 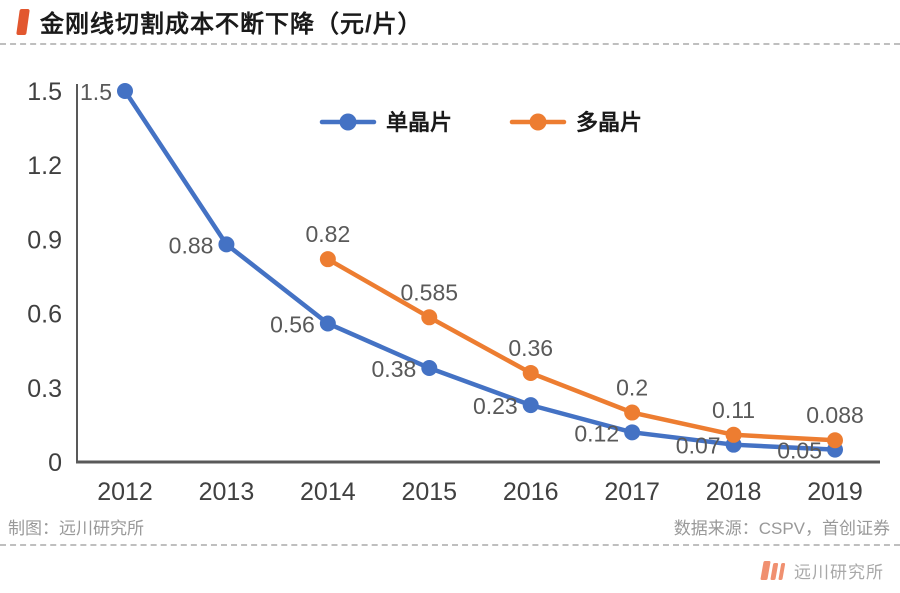 What do you see at coordinates (55, 463) in the screenshot?
I see `y-tick-label: 0` at bounding box center [55, 463].